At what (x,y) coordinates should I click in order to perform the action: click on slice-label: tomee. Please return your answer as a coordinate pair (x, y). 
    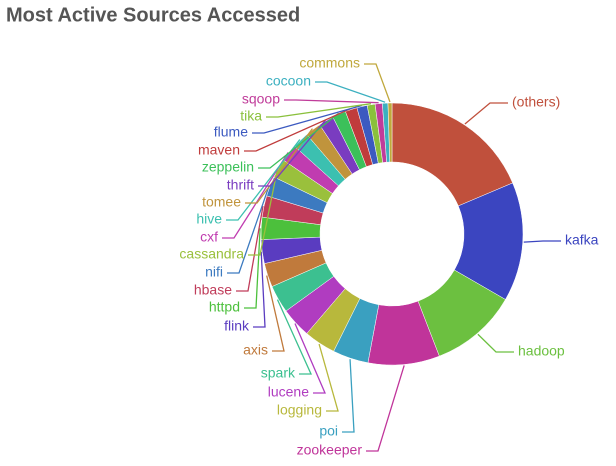
    Looking at the image, I should click on (221, 202).